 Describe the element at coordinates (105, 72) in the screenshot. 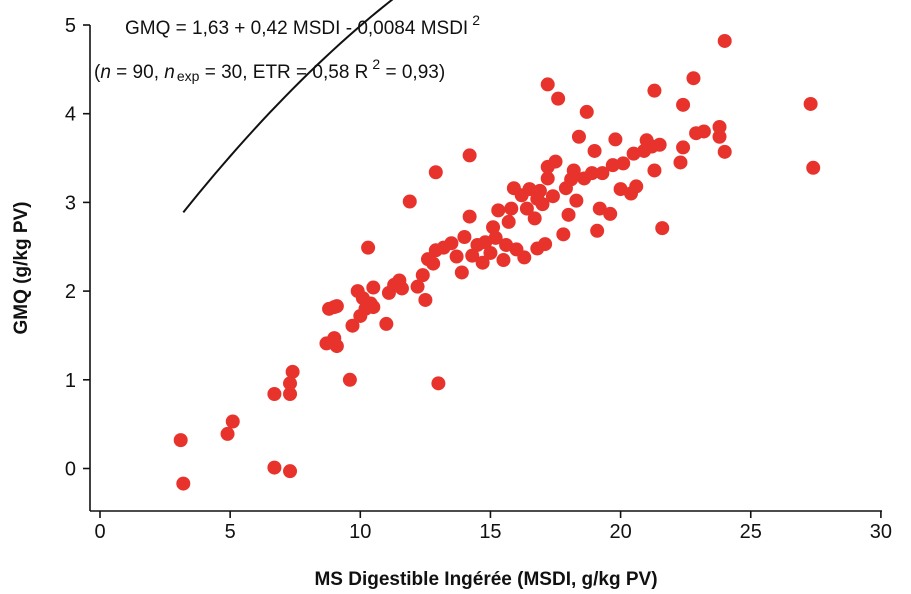

I see `stats-n-label: n` at that location.